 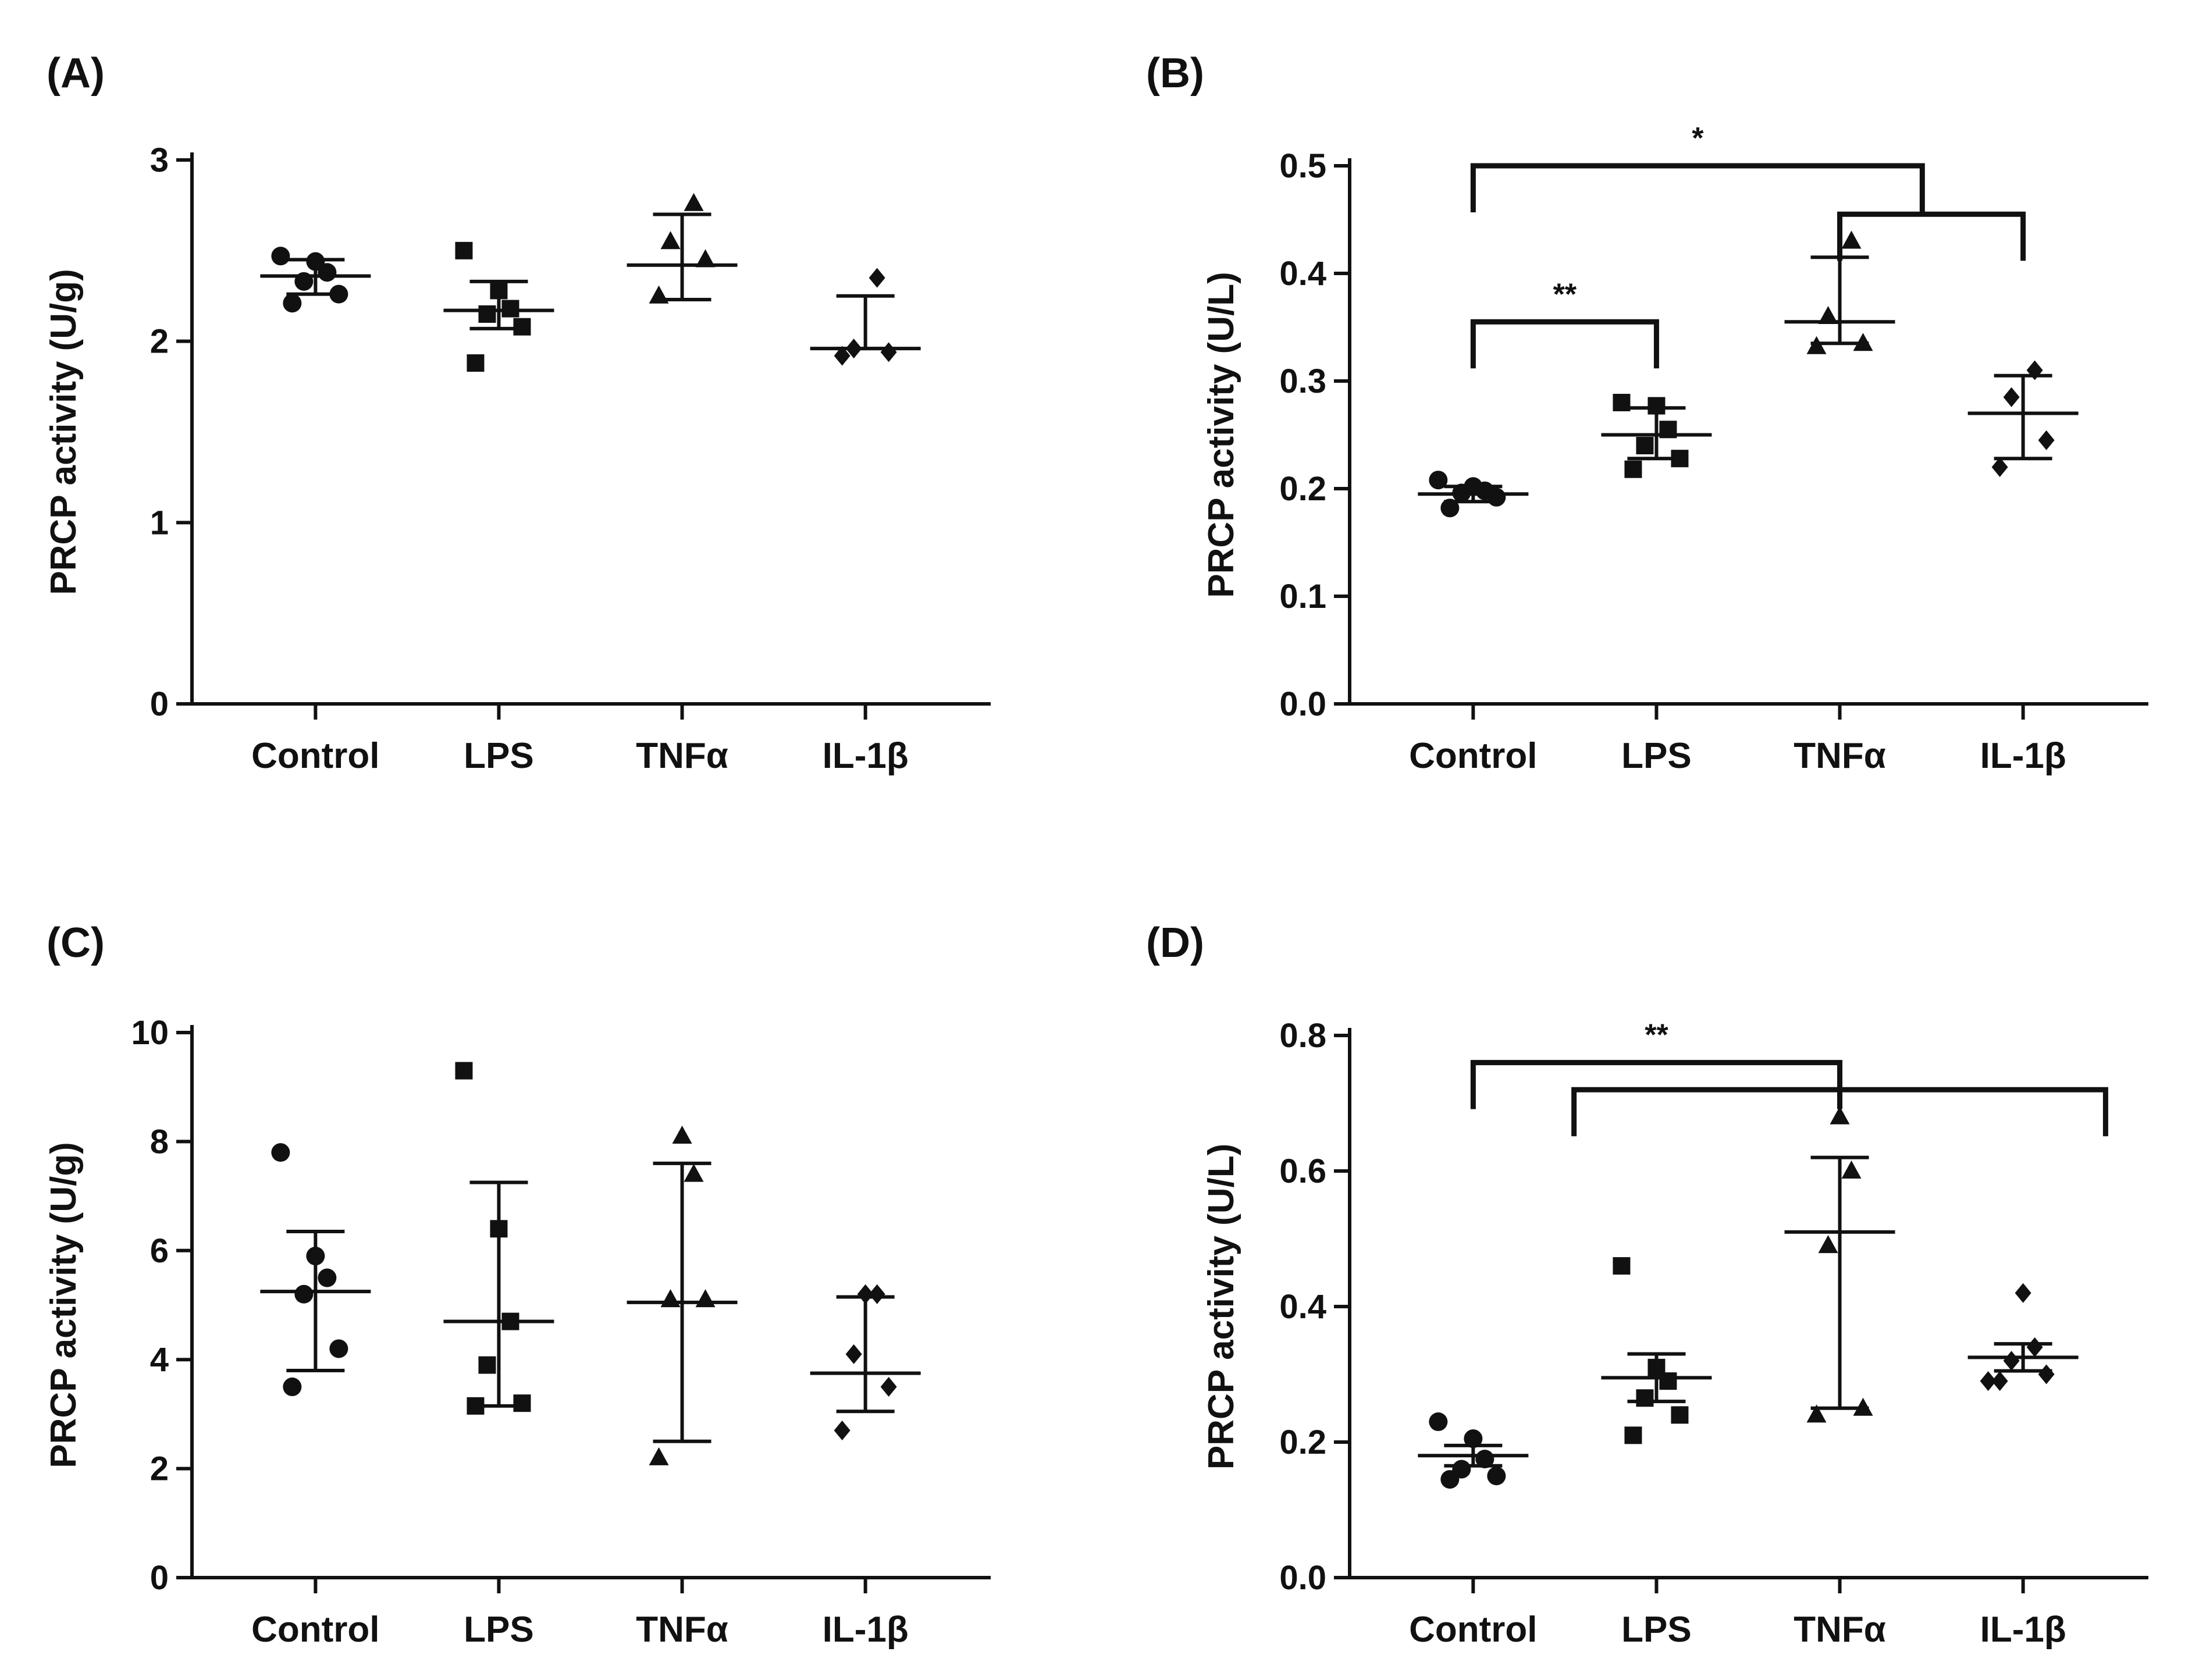 I want to click on panel-label: (D), so click(x=1175, y=943).